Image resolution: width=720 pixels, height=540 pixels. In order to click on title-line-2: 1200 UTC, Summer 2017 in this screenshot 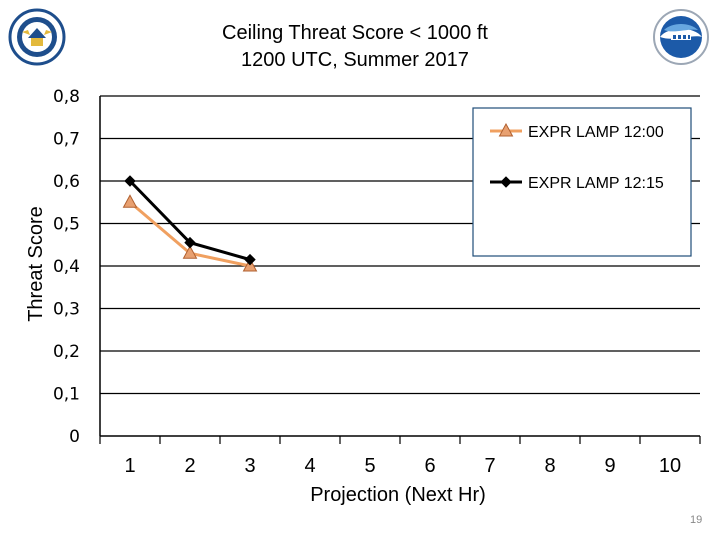, I will do `click(355, 60)`.